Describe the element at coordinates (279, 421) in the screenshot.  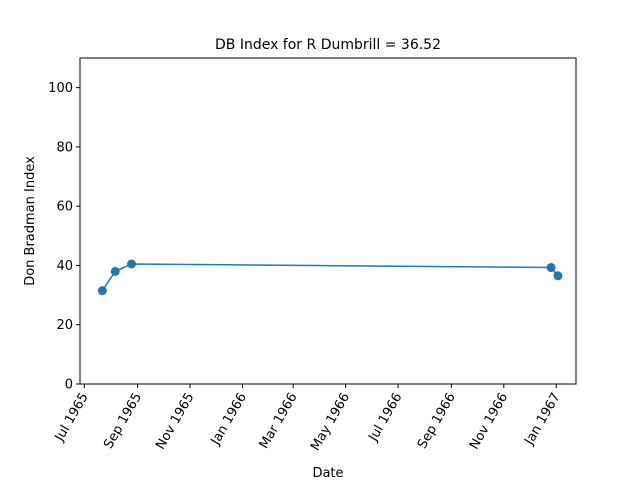
I see `x-tick-label: Mar 1966` at that location.